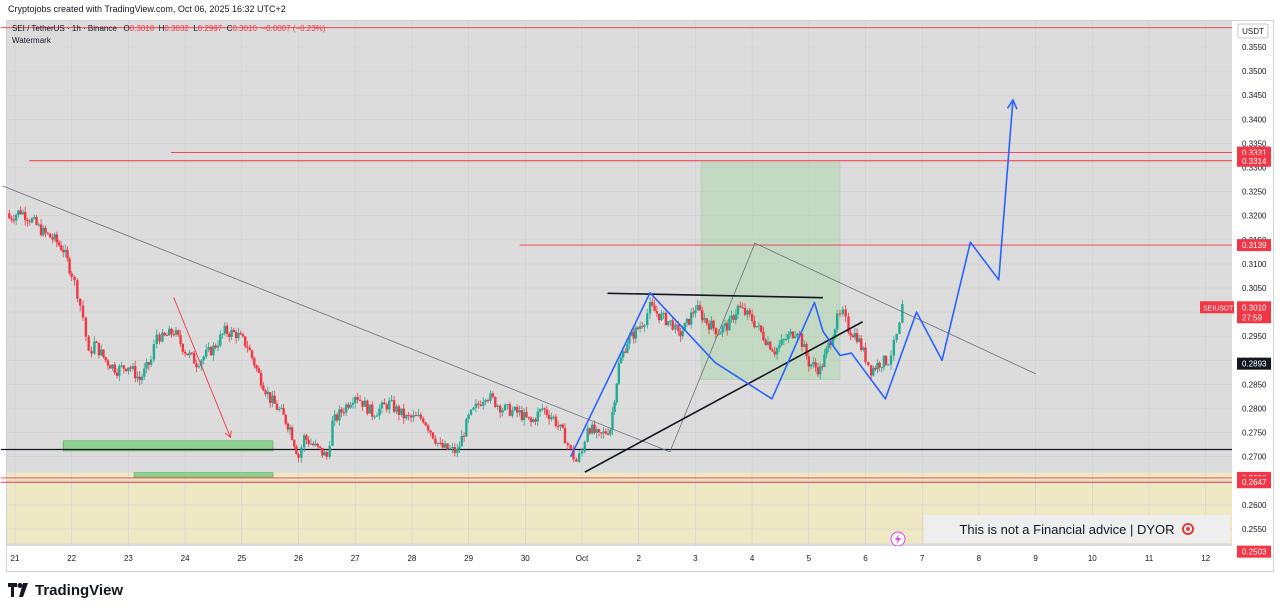 This screenshot has height=610, width=1280. I want to click on close-label: C, so click(229, 28).